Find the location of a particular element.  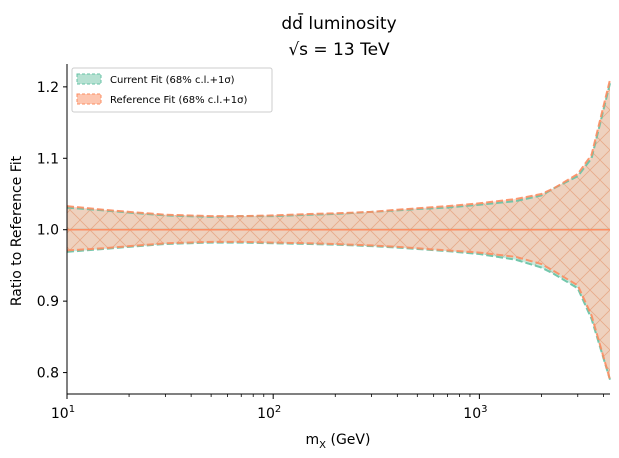

legend-frame is located at coordinates (172, 90).